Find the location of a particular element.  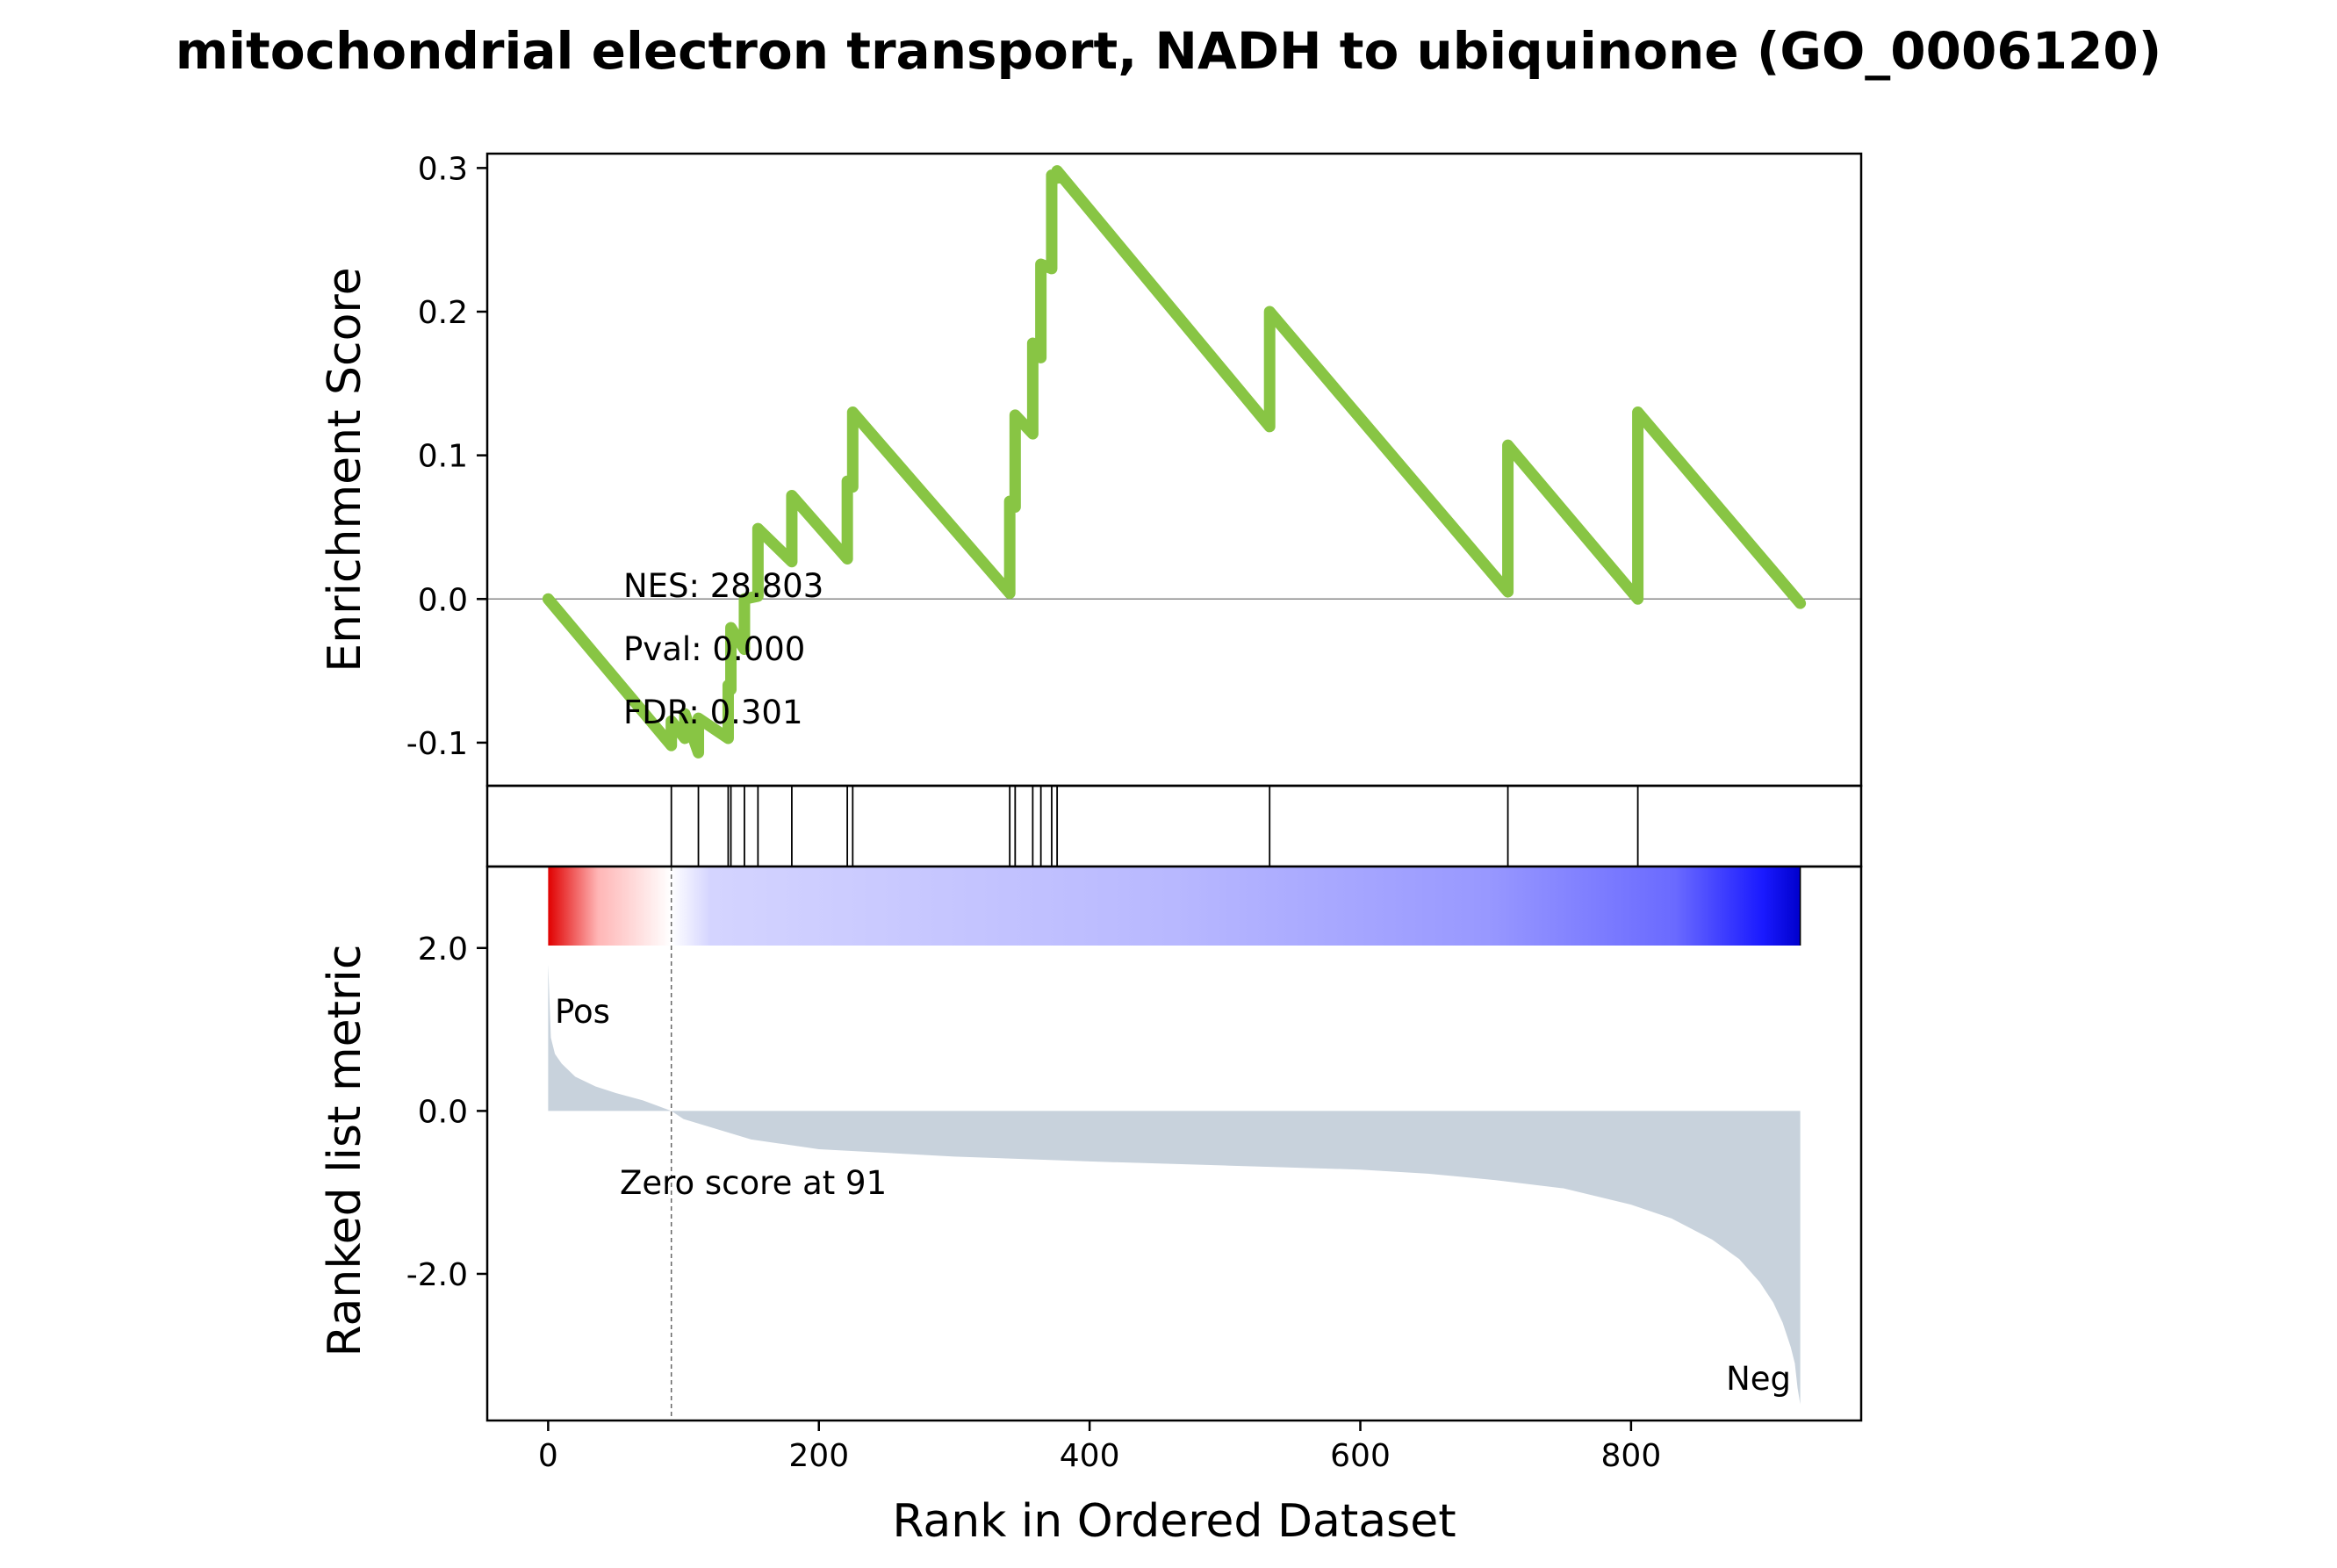

rank-y-ticks: -2.0 0.0 2.0 is located at coordinates (447, 1112).